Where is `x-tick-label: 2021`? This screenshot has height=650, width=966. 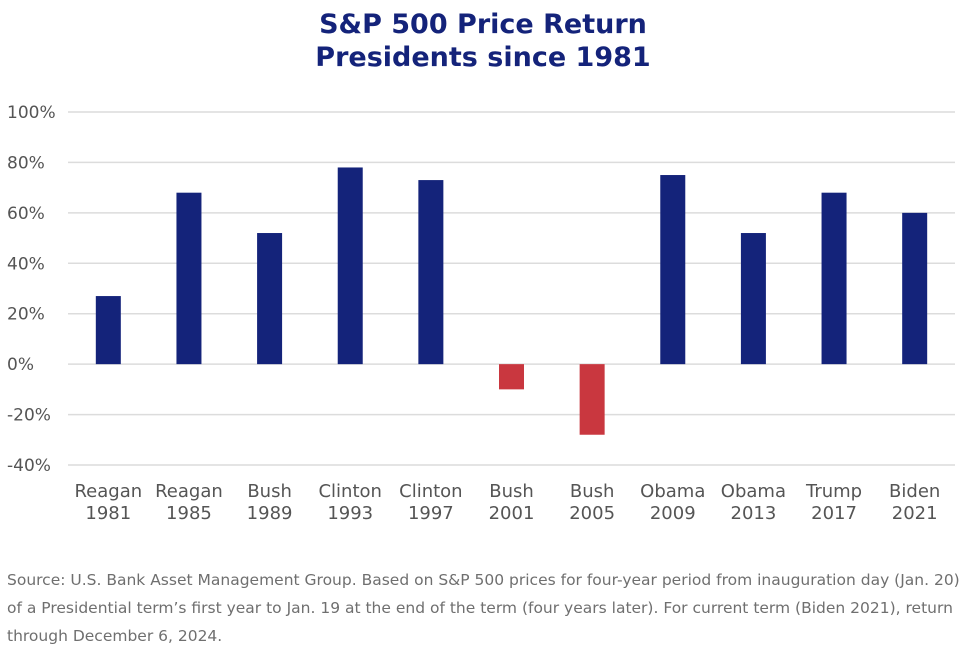
x-tick-label: 2021 is located at coordinates (915, 513).